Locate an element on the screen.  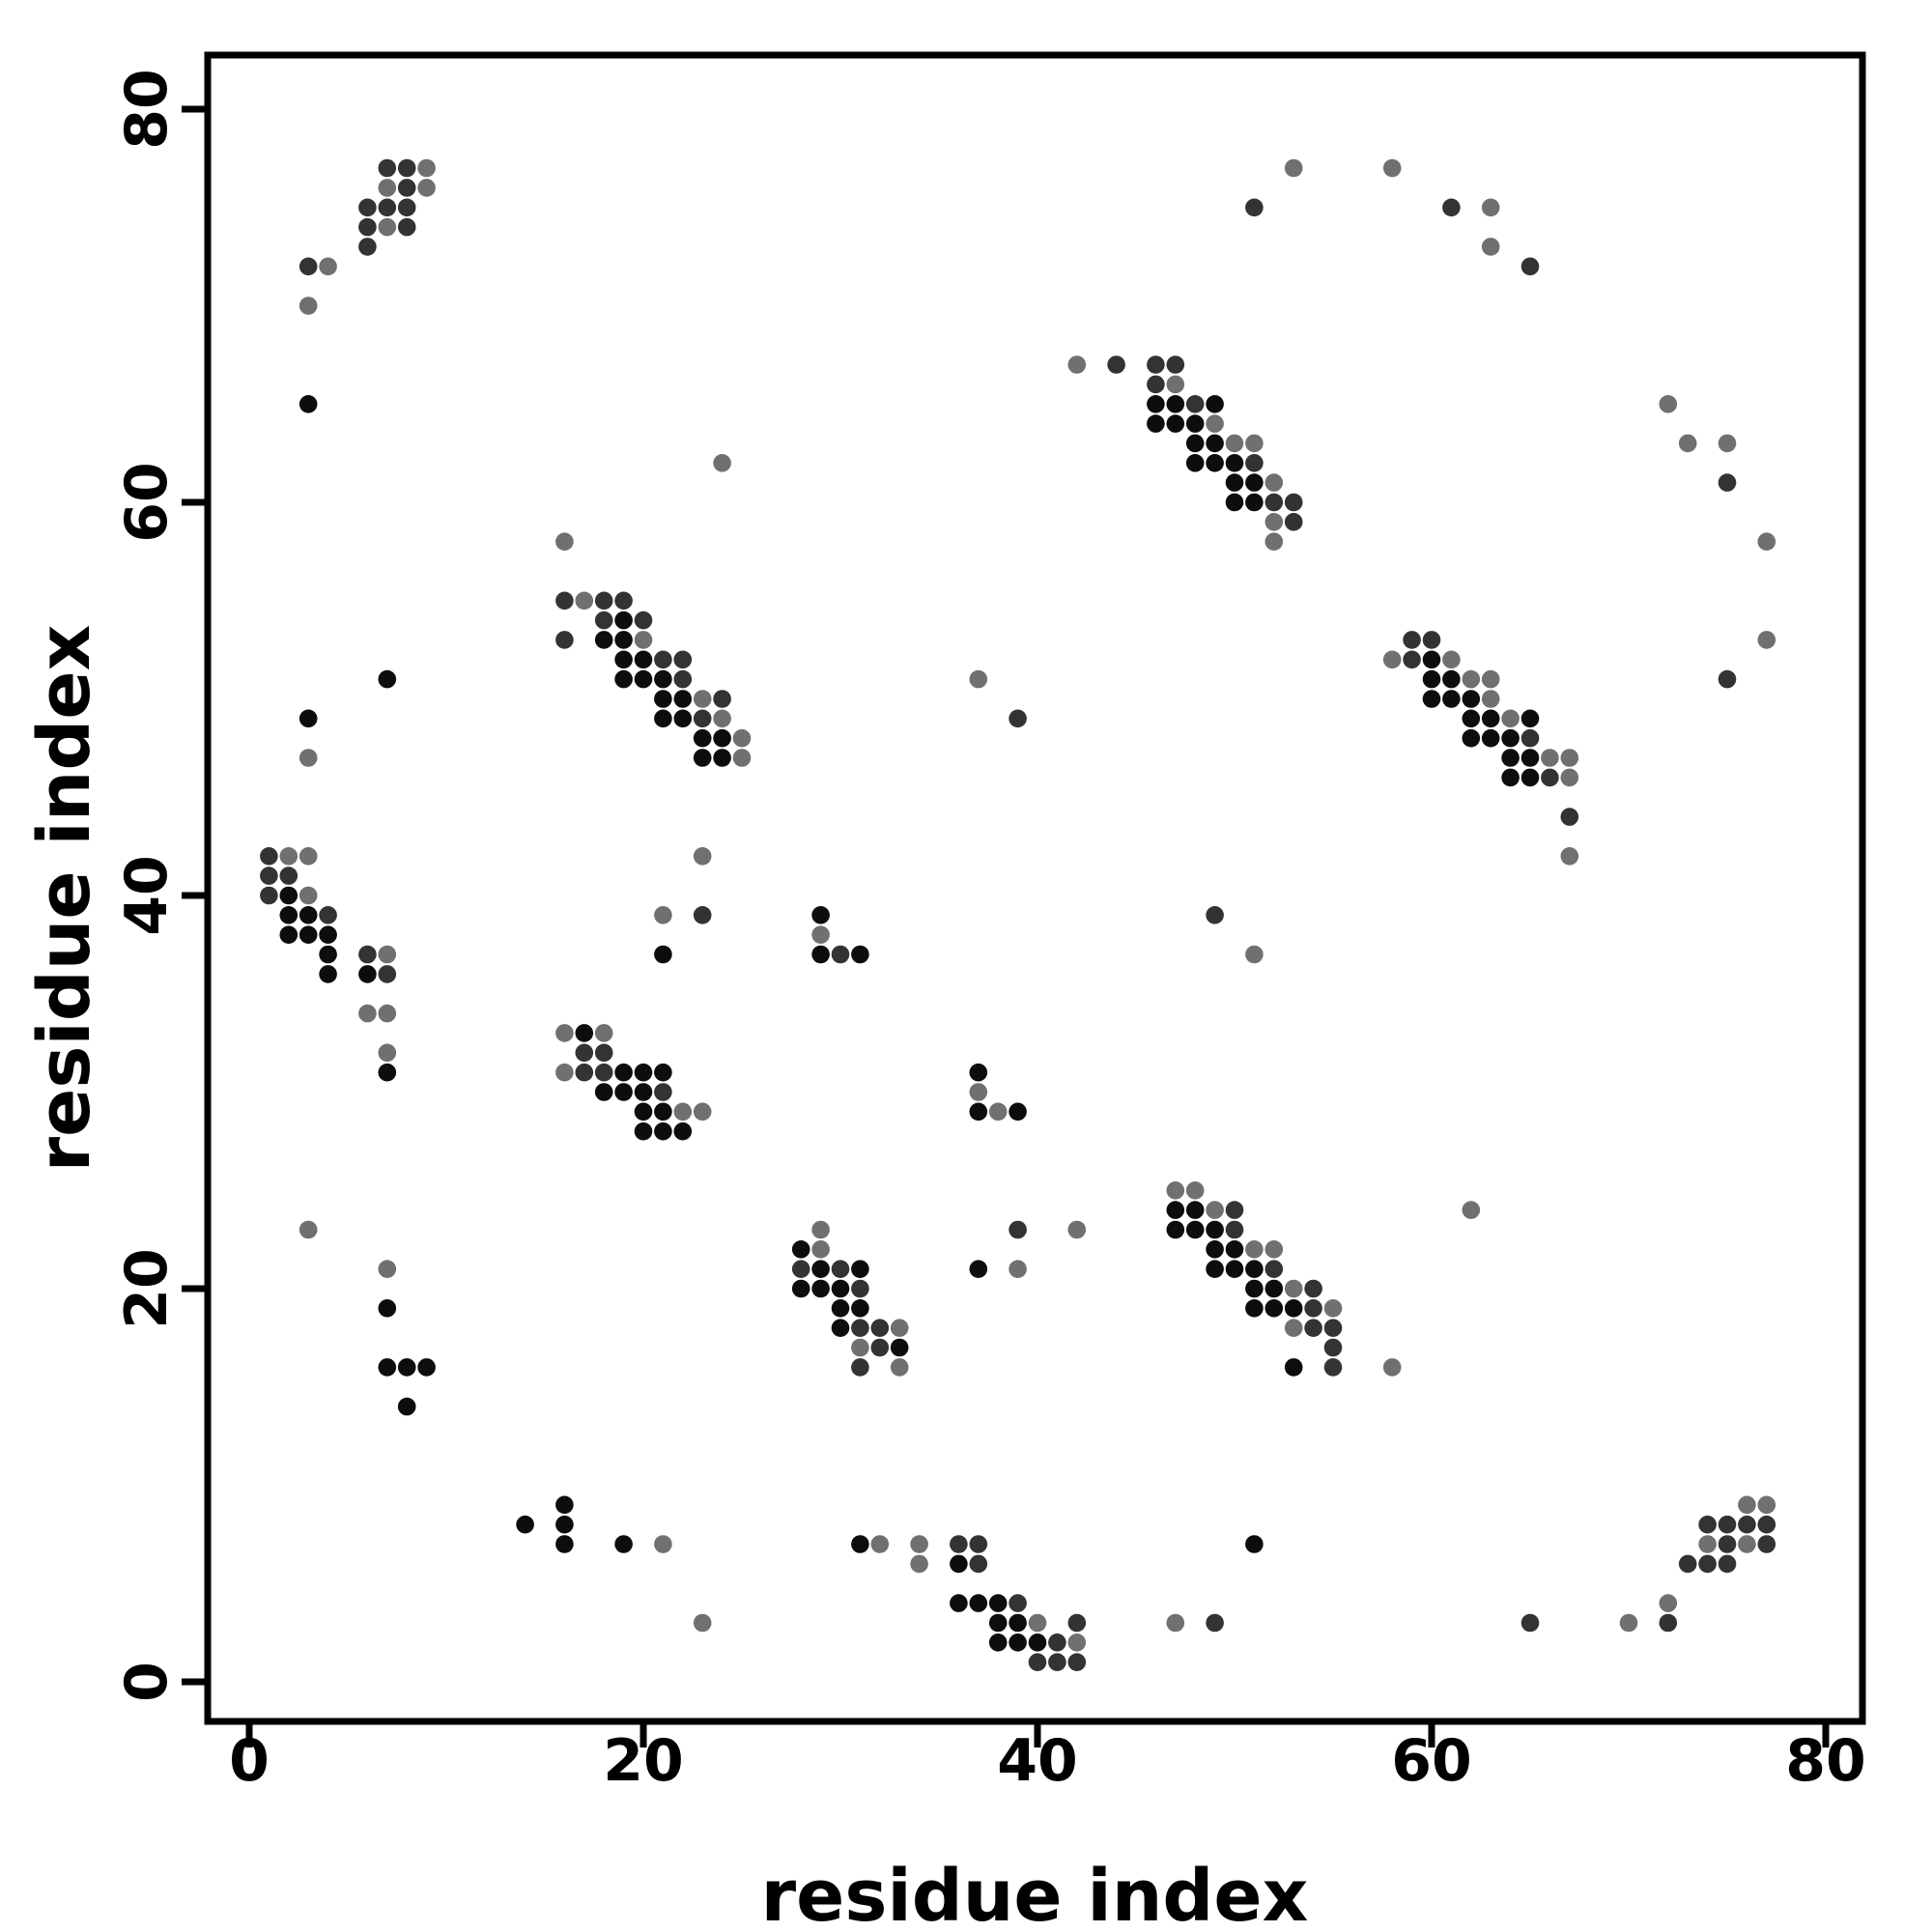
x-tick-label: 40 is located at coordinates (1037, 1761).